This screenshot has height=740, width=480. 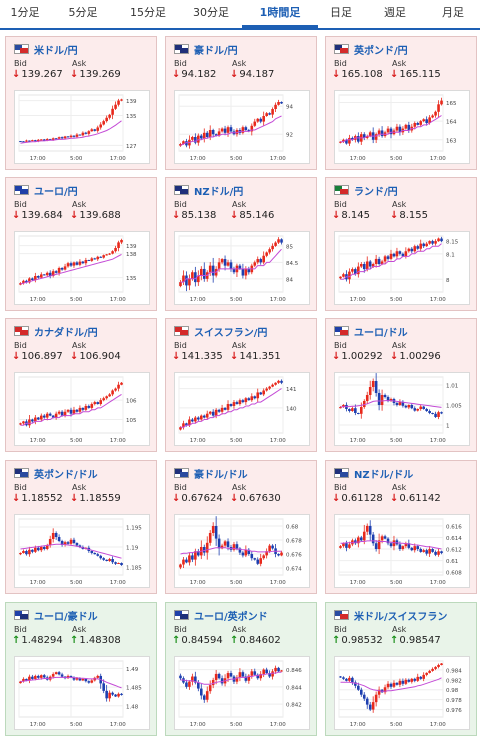 What do you see at coordinates (66, 475) in the screenshot?
I see `currency-pair-link: 英ポンド/ドル` at bounding box center [66, 475].